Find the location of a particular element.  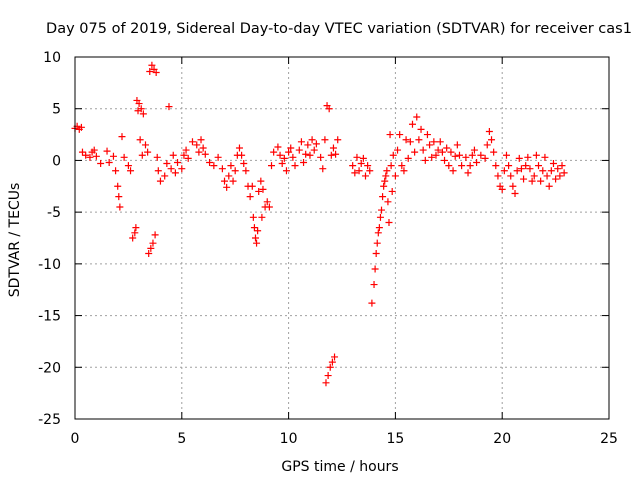

x-tick-label: 25 is located at coordinates (609, 439).